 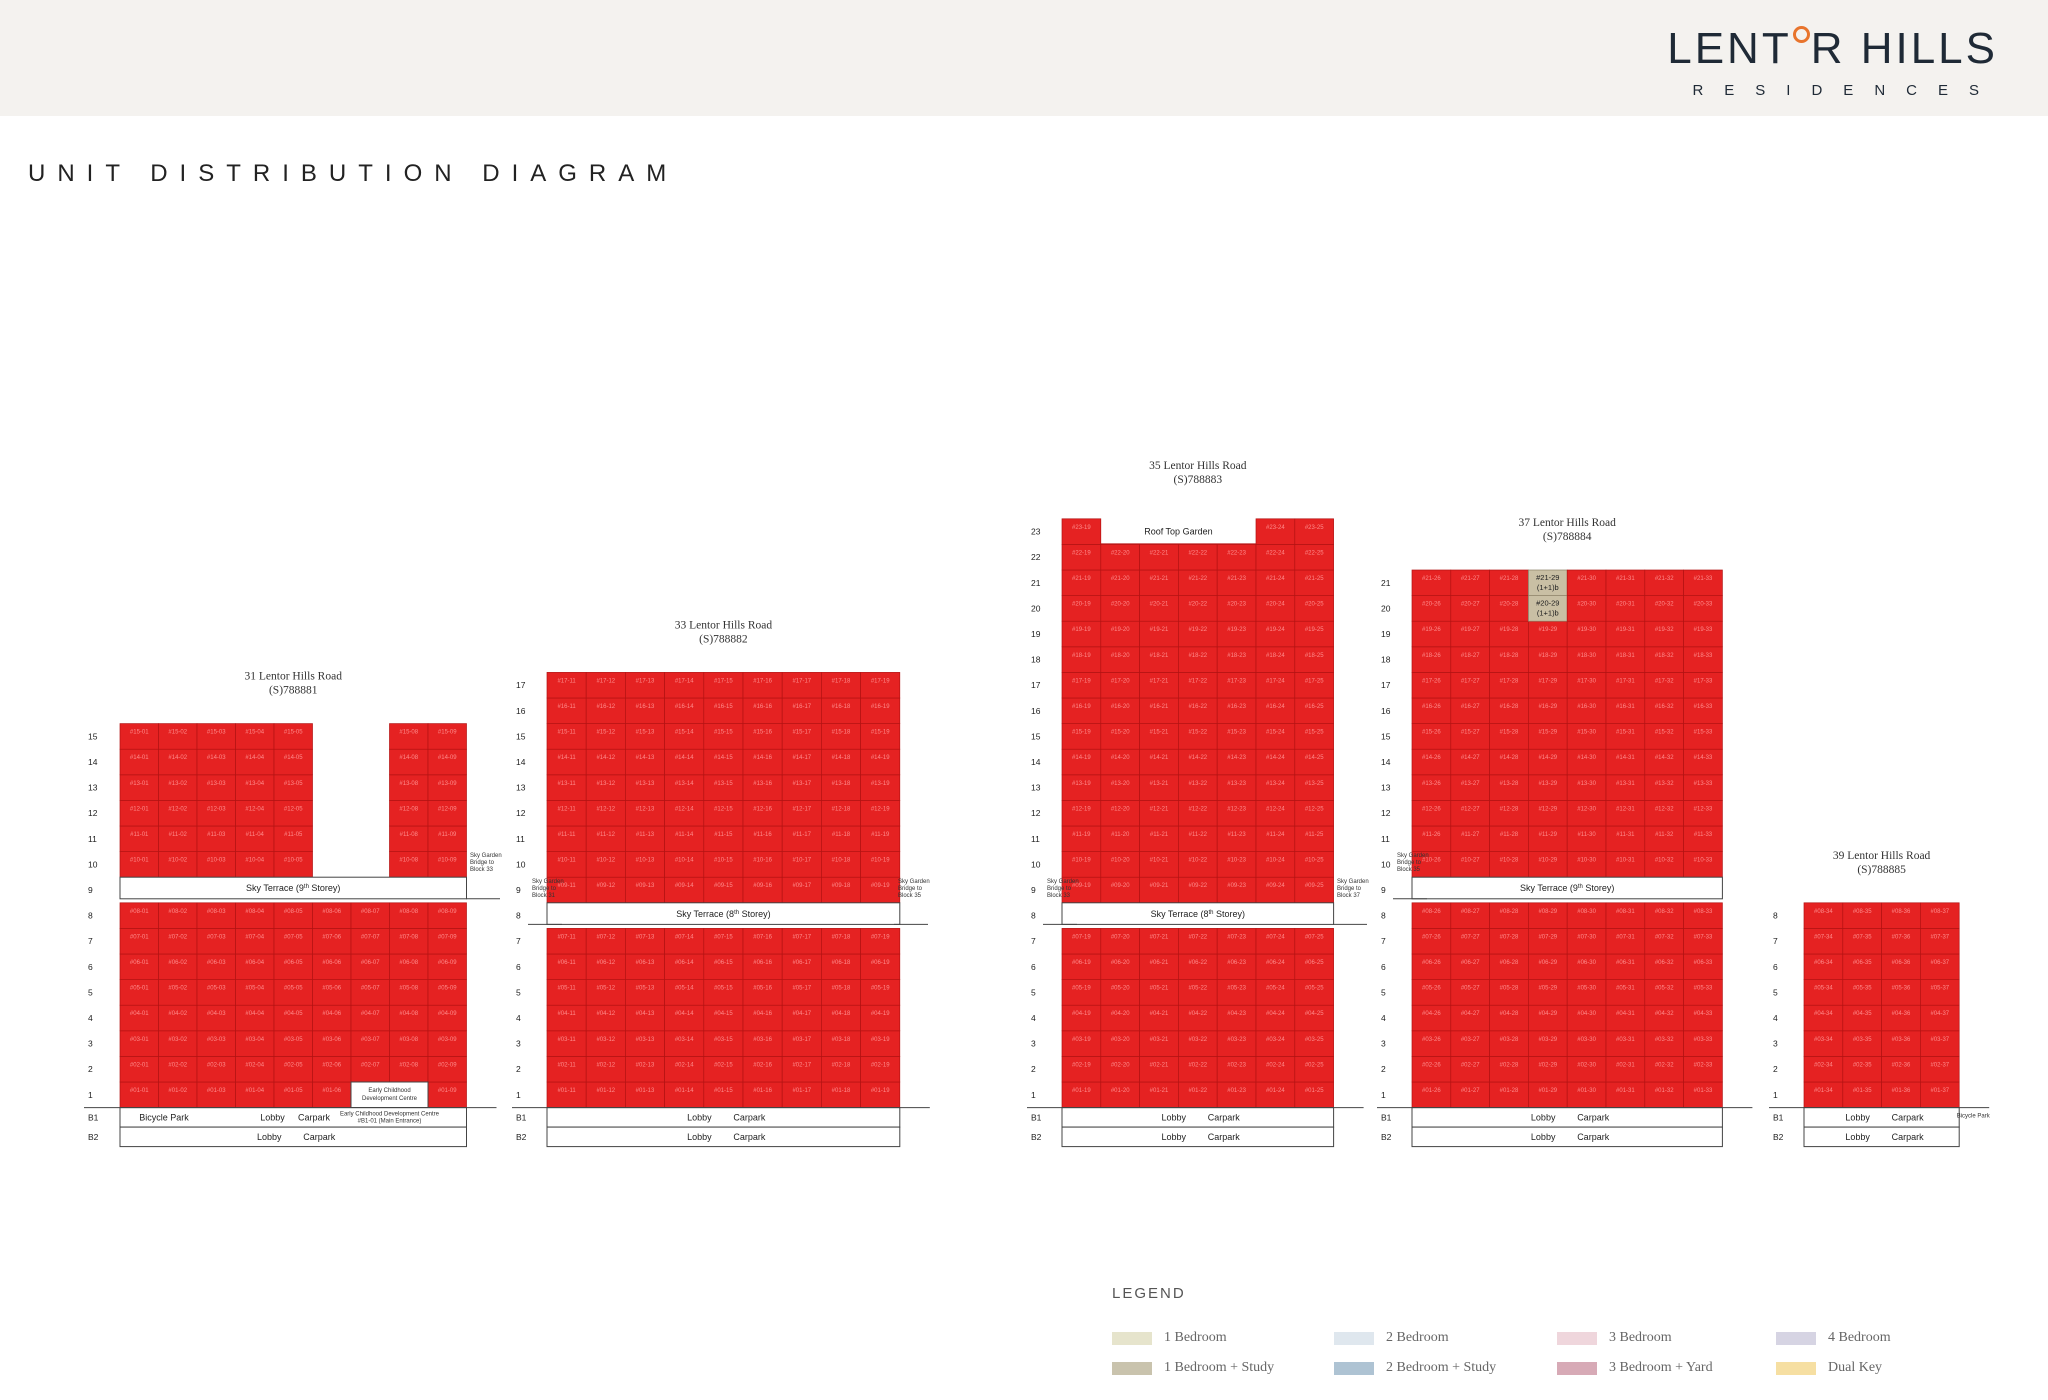 I want to click on unit-number: #05-12, so click(x=605, y=989).